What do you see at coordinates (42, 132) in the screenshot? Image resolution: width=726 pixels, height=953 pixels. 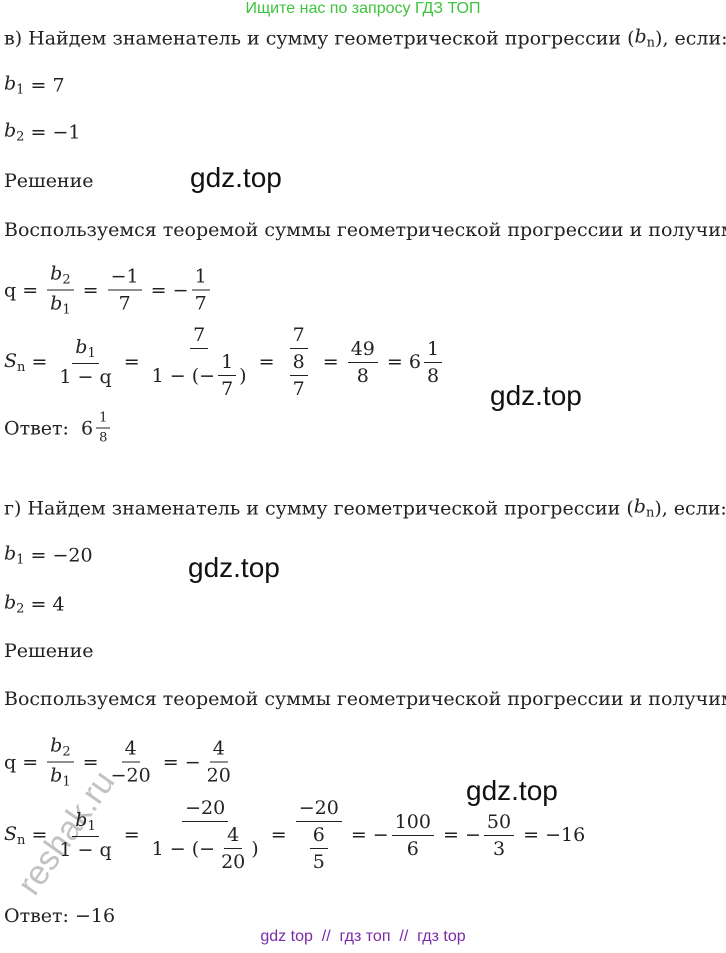 I see `line: b2 = −1` at bounding box center [42, 132].